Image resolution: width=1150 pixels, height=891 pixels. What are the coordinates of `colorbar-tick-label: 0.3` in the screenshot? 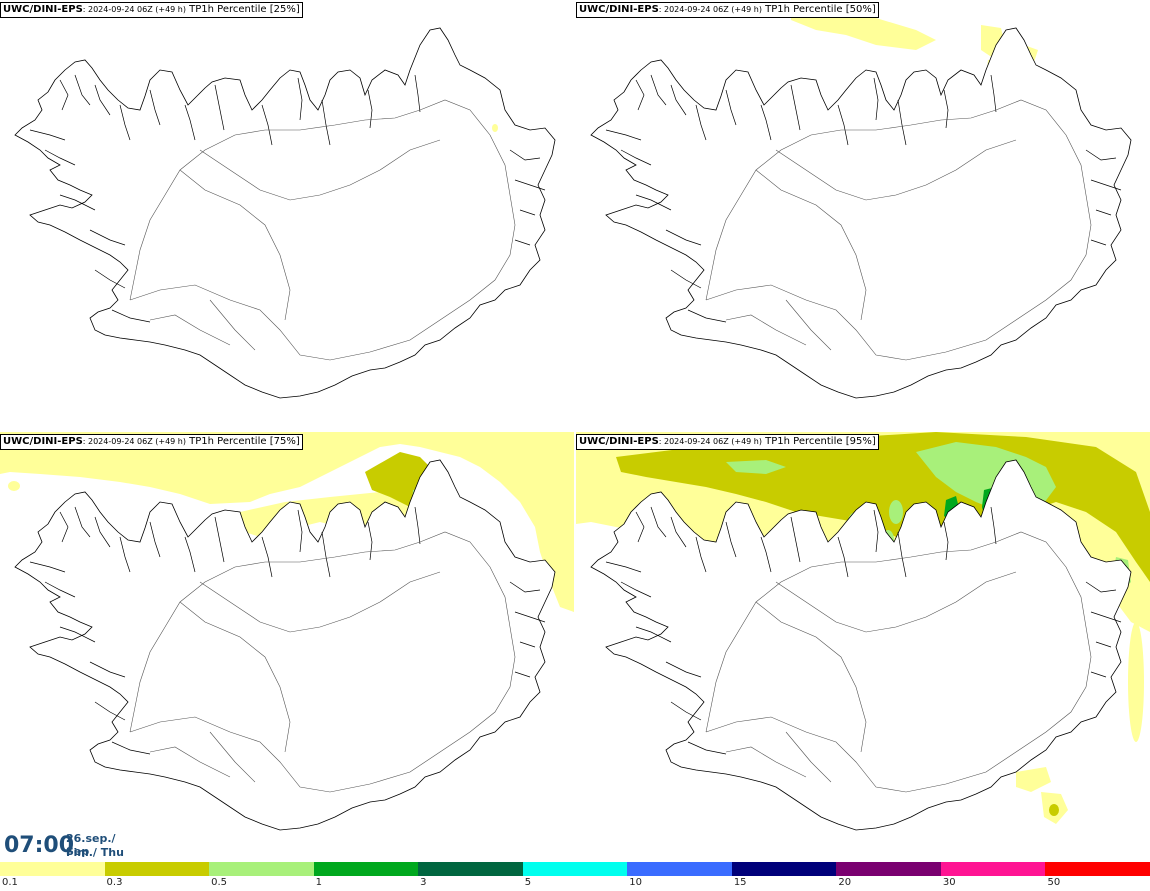 It's located at (114, 882).